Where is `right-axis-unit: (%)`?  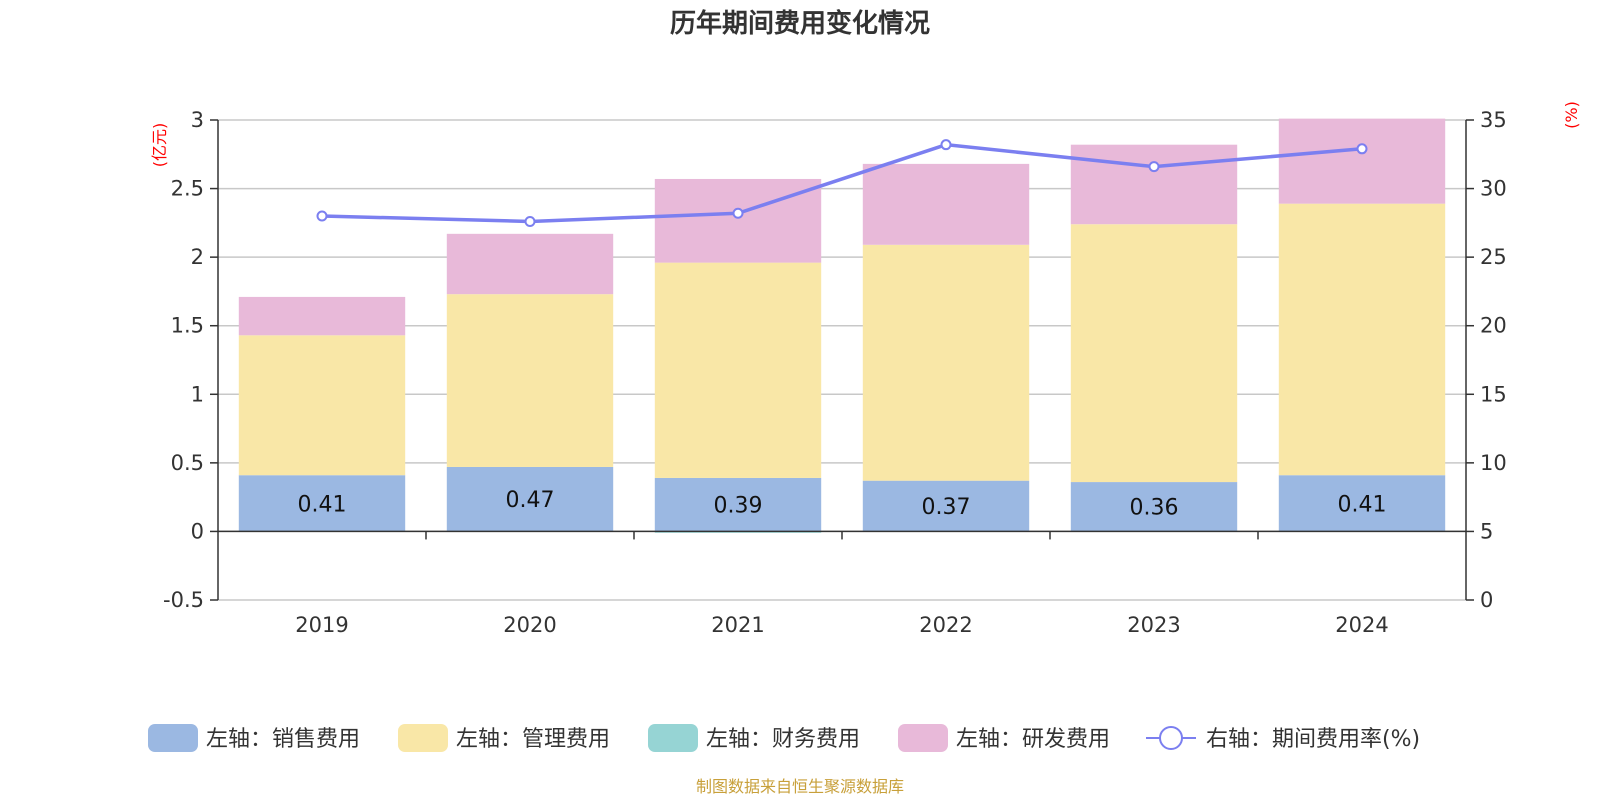 right-axis-unit: (%) is located at coordinates (1571, 115).